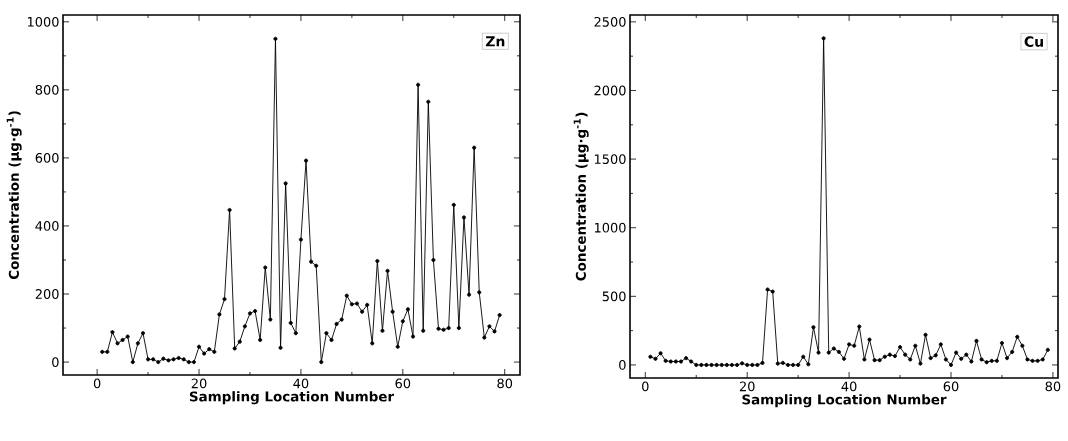 Image resolution: width=1068 pixels, height=441 pixels. What do you see at coordinates (610, 90) in the screenshot?
I see `y-tick-label: 2000` at bounding box center [610, 90].